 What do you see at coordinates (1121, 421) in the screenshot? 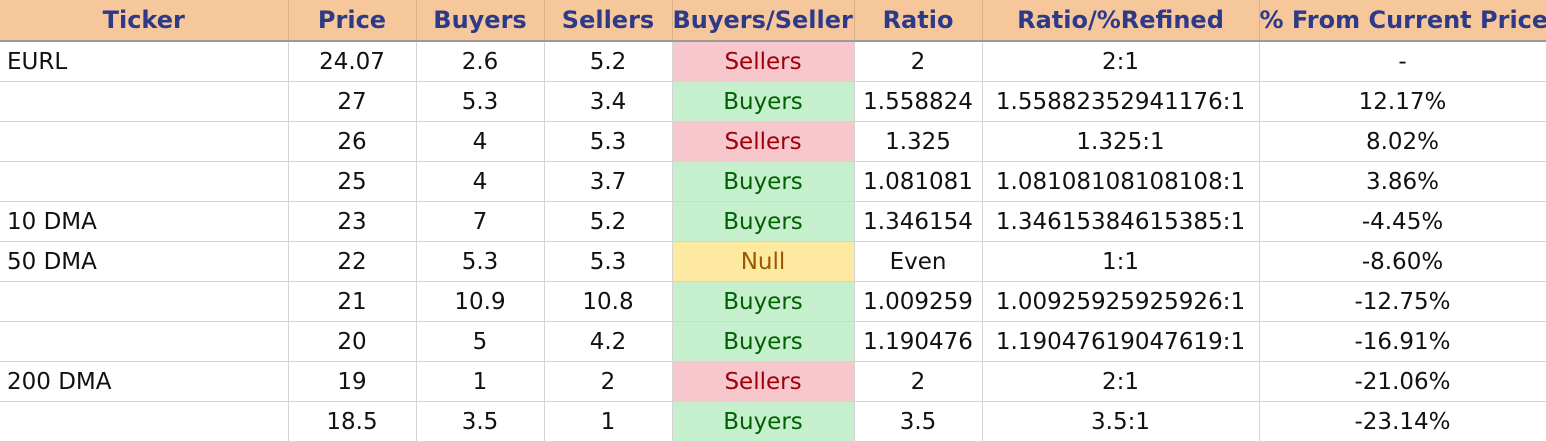
I see `cell-ratio-refined: 3.5:1` at bounding box center [1121, 421].